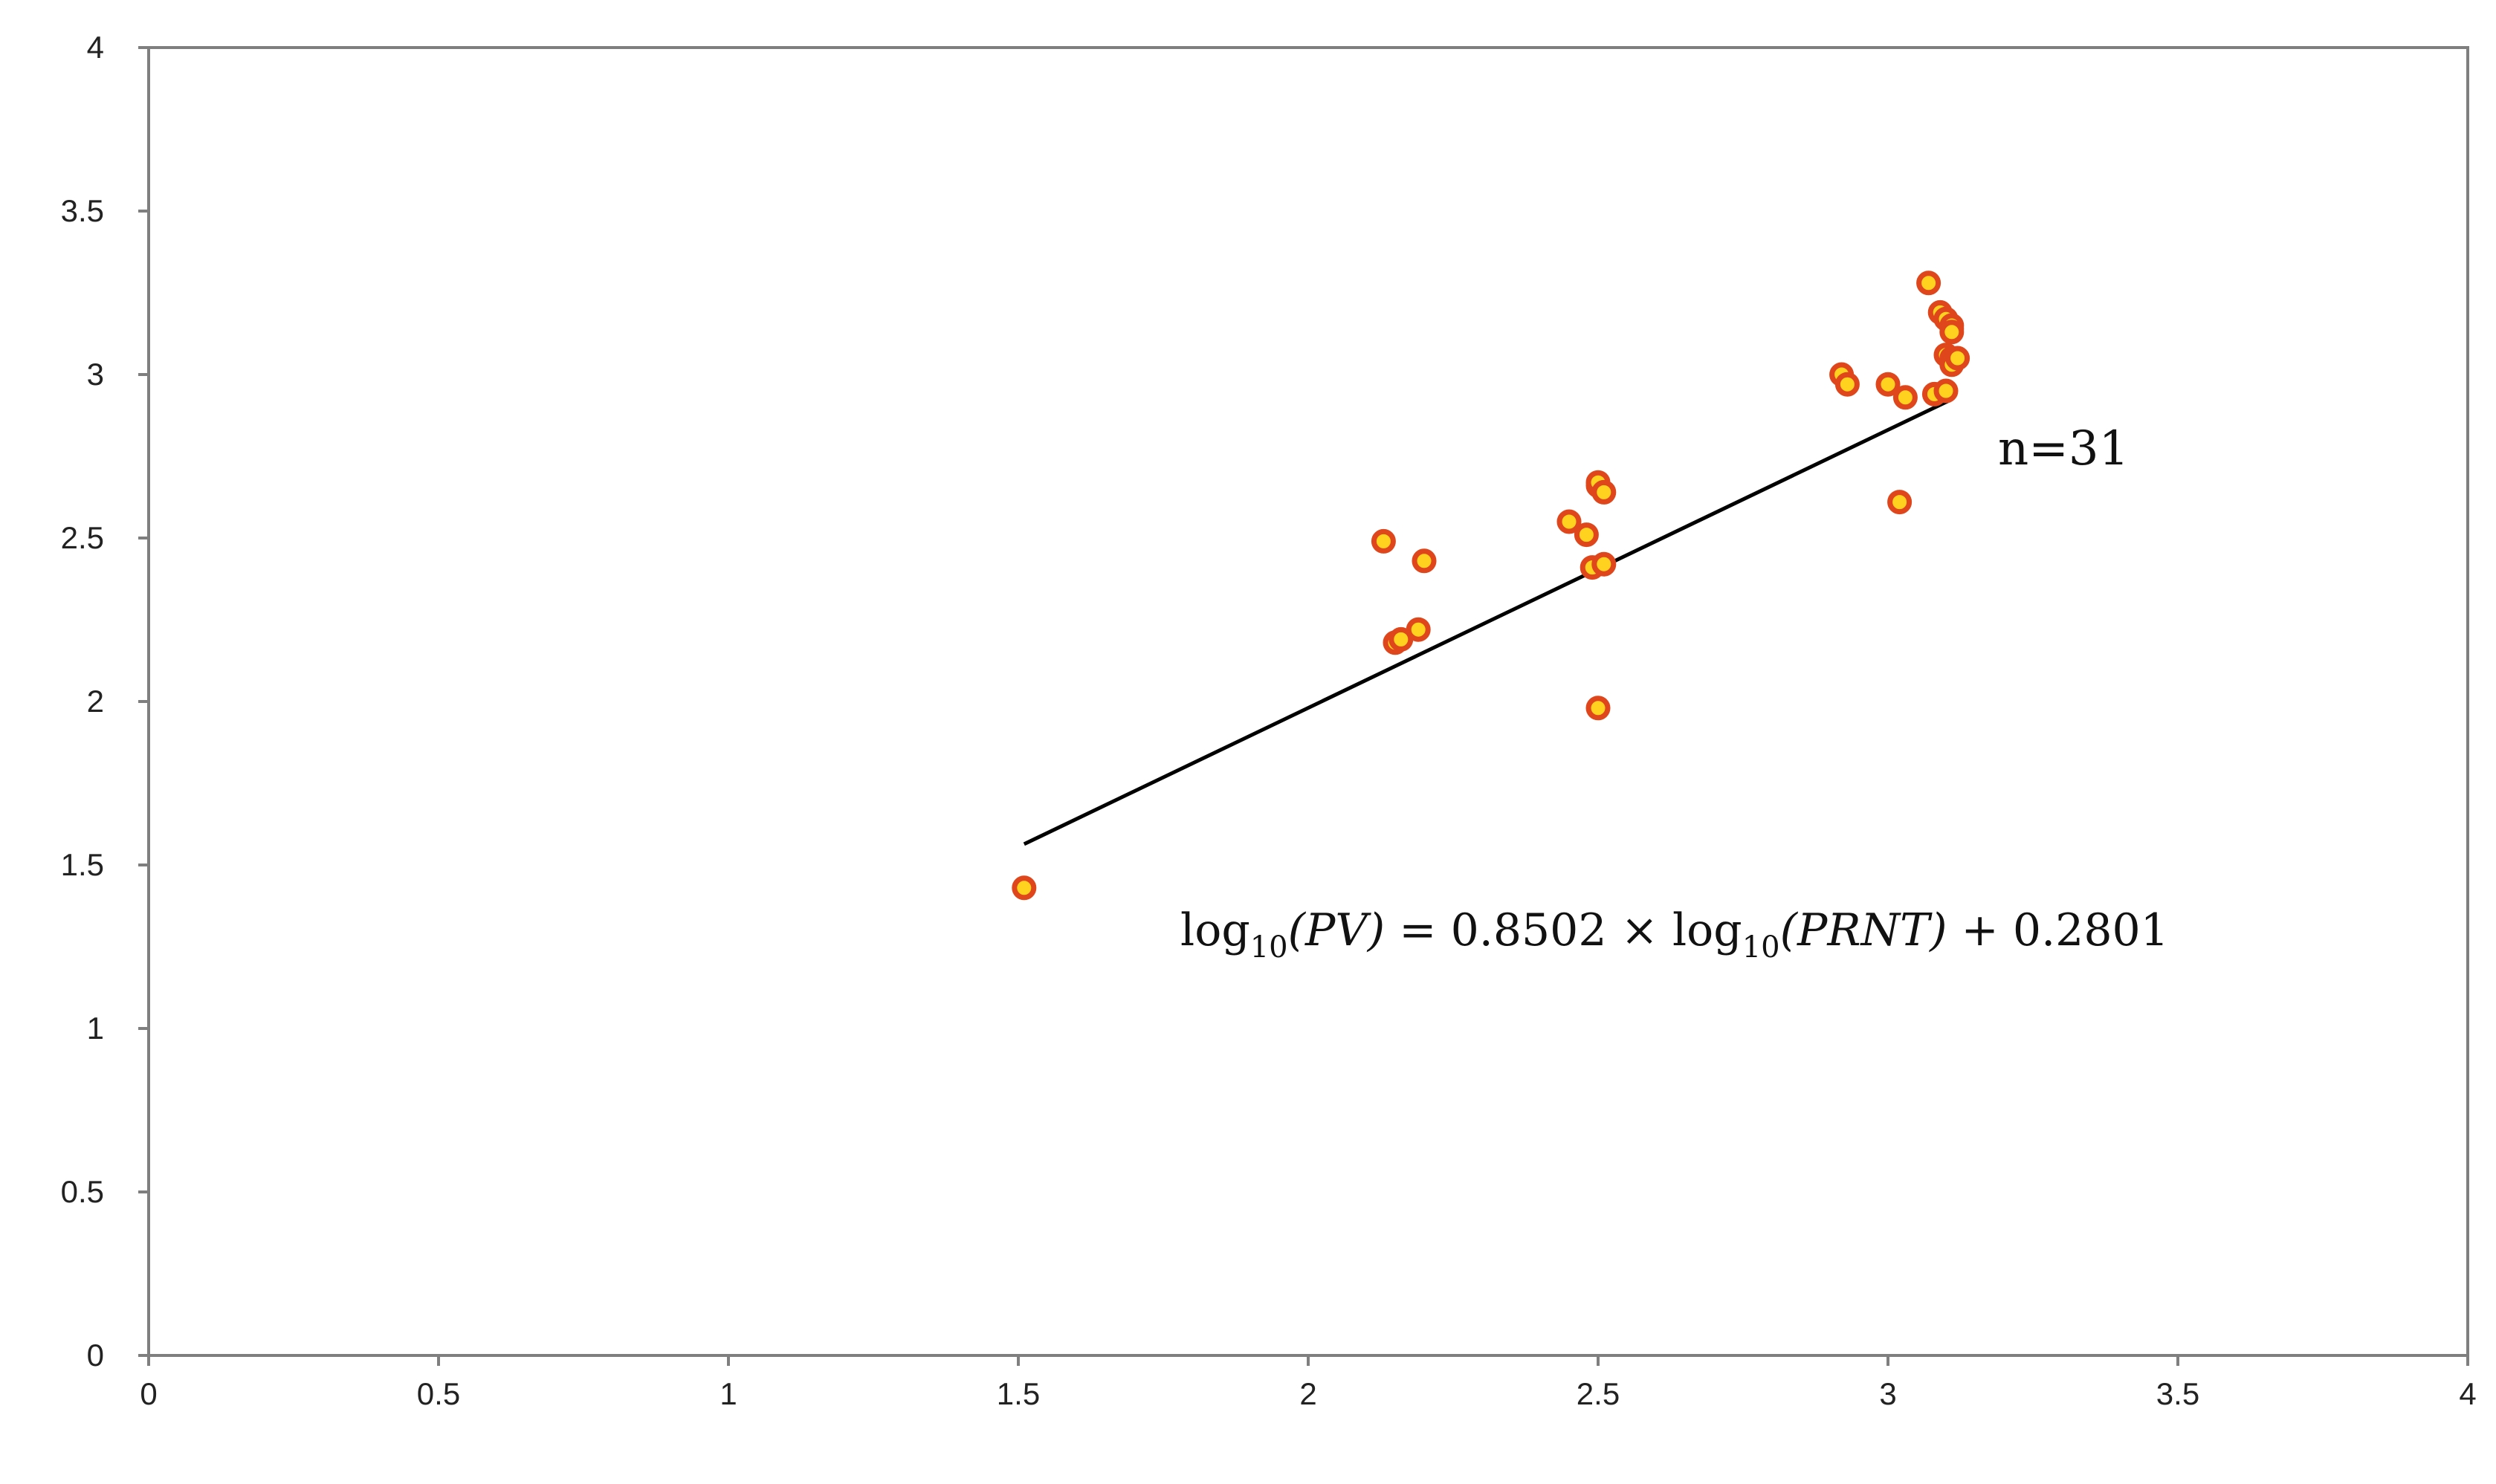  I want to click on y-tick-label: 3.5, so click(82, 211).